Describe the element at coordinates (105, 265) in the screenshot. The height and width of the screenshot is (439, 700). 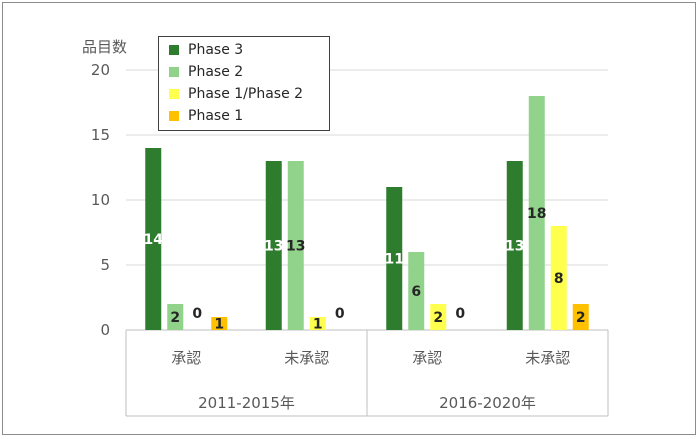
I see `y-tick-label: 5` at that location.